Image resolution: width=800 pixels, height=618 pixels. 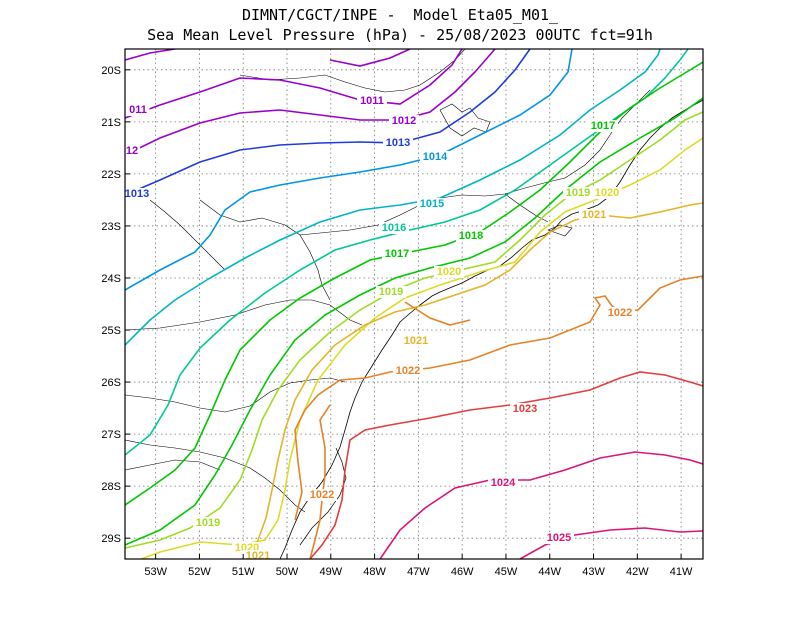 I want to click on x-tick-label: 48W, so click(x=374, y=572).